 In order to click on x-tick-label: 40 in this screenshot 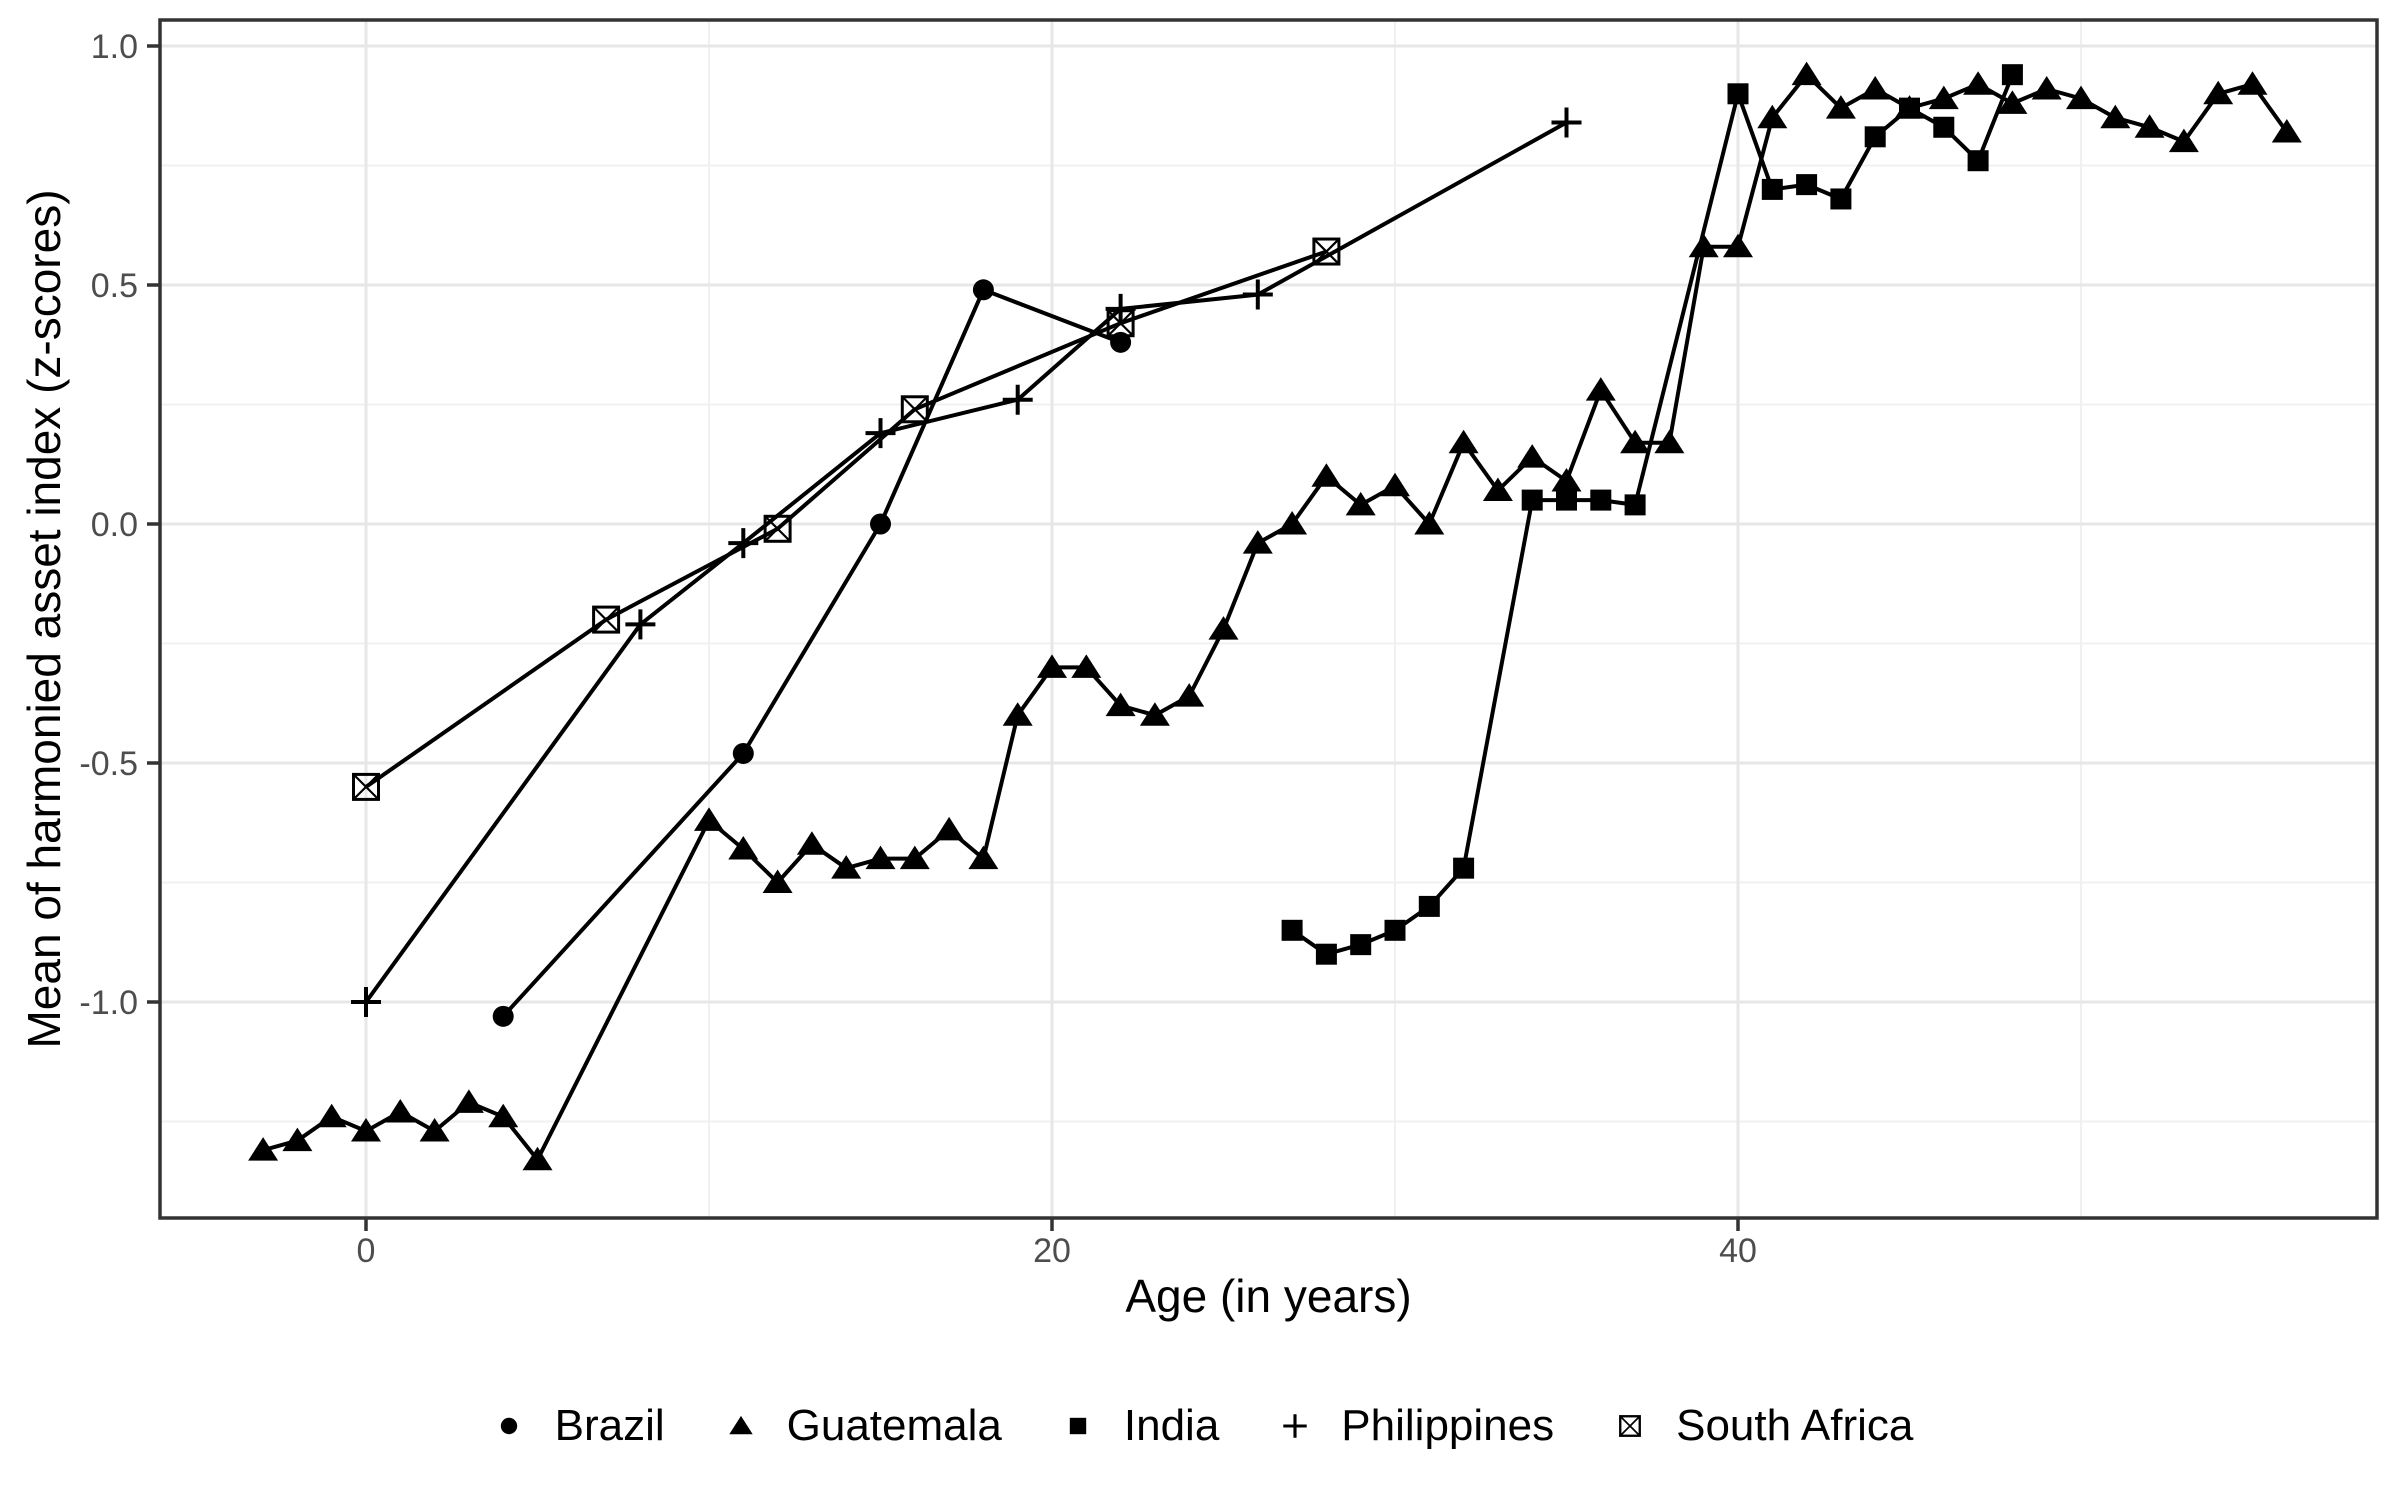, I will do `click(1738, 1251)`.